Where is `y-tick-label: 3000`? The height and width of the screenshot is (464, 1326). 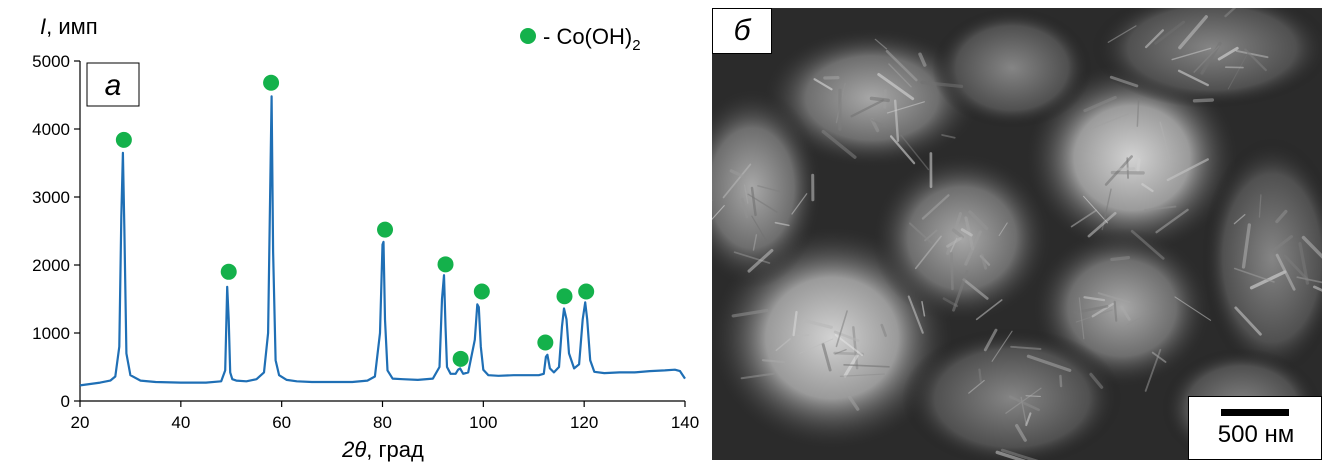
y-tick-label: 3000 is located at coordinates (51, 197).